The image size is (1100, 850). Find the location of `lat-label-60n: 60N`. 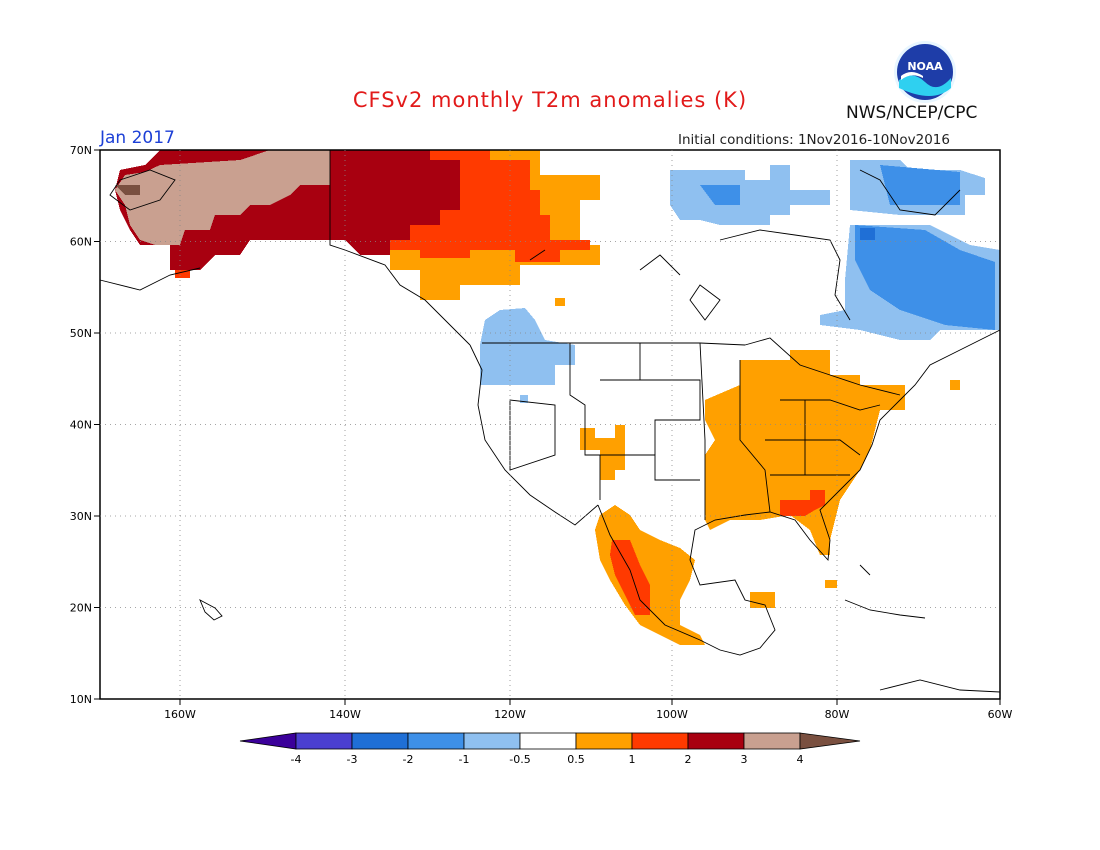

lat-label-60n: 60N is located at coordinates (81, 242).